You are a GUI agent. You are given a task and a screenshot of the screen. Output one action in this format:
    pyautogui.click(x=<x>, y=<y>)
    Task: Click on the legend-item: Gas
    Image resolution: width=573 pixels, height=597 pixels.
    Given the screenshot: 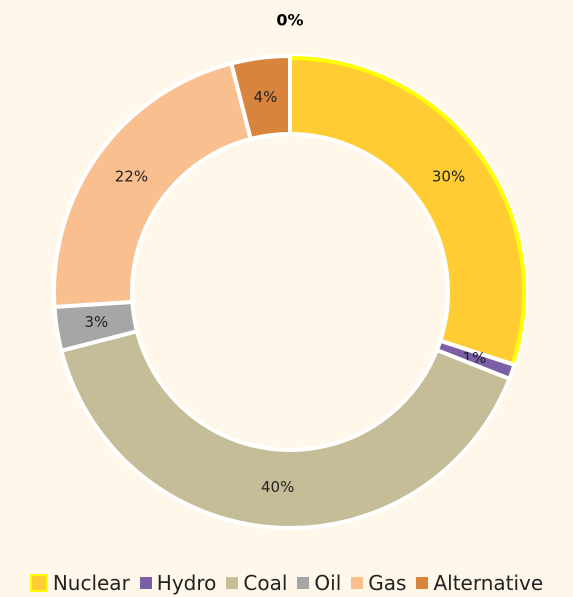 What is the action you would take?
    pyautogui.click(x=378, y=583)
    